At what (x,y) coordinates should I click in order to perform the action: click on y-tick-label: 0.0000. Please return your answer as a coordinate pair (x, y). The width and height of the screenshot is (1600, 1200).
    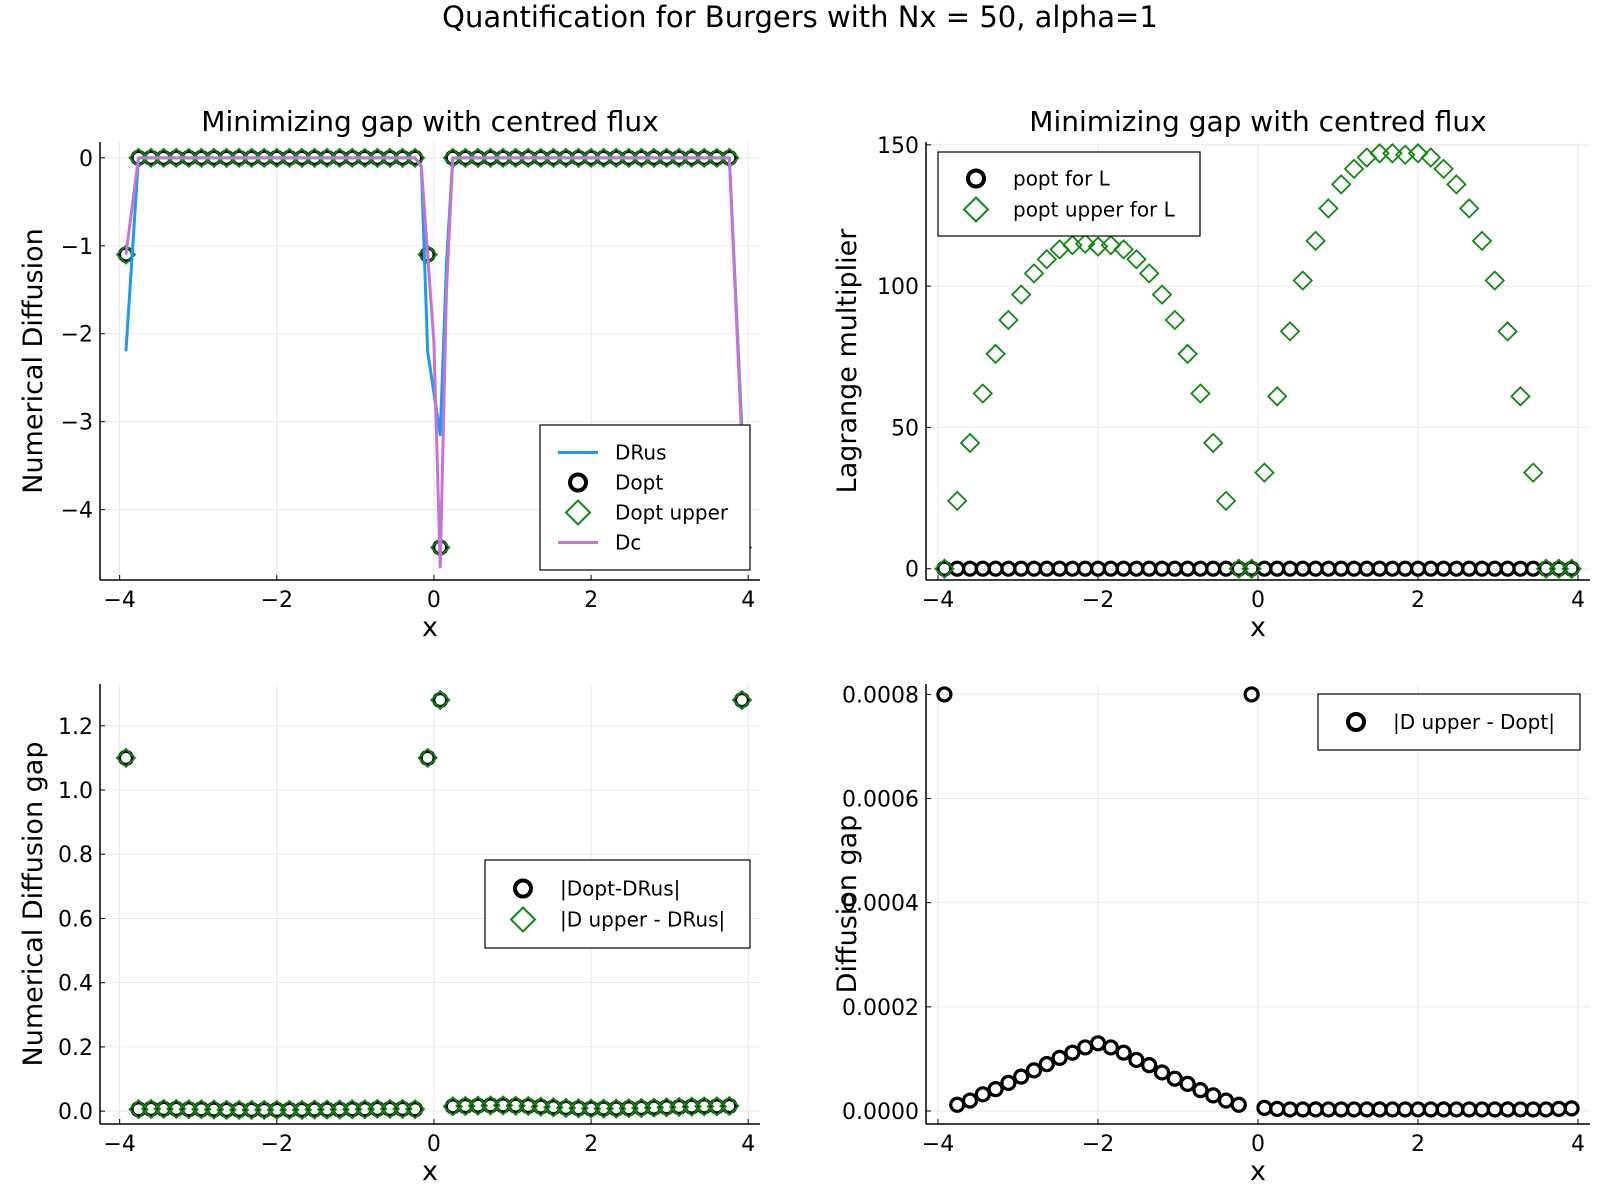
    Looking at the image, I should click on (880, 1112).